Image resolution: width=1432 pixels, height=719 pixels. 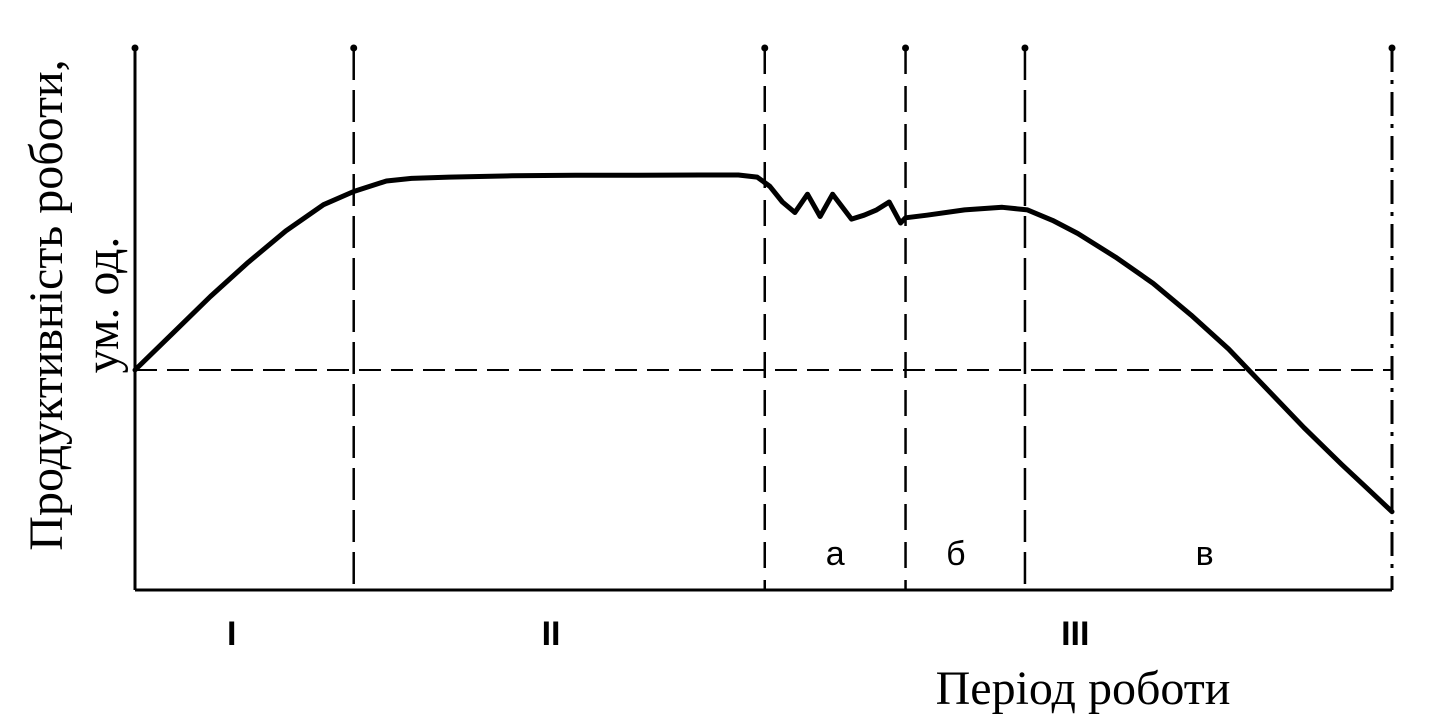 What do you see at coordinates (551, 634) in the screenshot?
I see `phase-label: II` at bounding box center [551, 634].